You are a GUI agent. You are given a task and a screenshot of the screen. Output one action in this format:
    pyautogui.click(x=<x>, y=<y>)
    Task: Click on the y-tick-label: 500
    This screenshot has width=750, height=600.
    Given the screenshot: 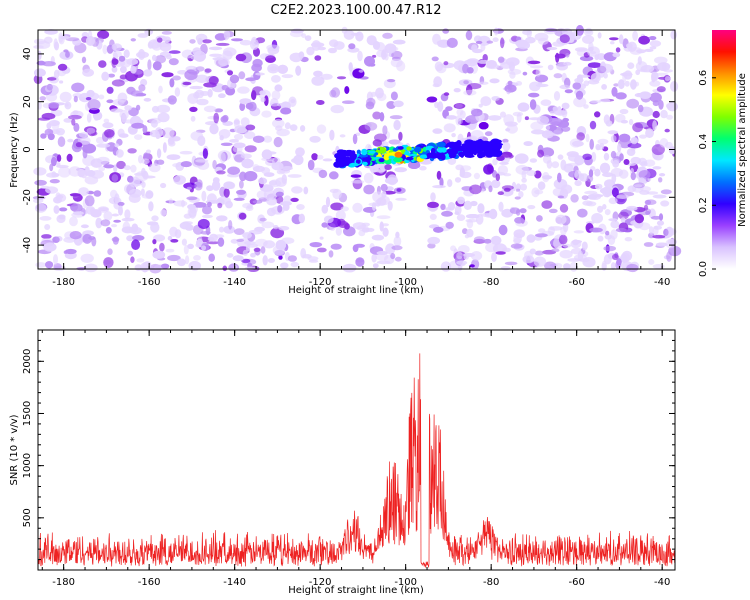 What is the action you would take?
    pyautogui.click(x=27, y=517)
    